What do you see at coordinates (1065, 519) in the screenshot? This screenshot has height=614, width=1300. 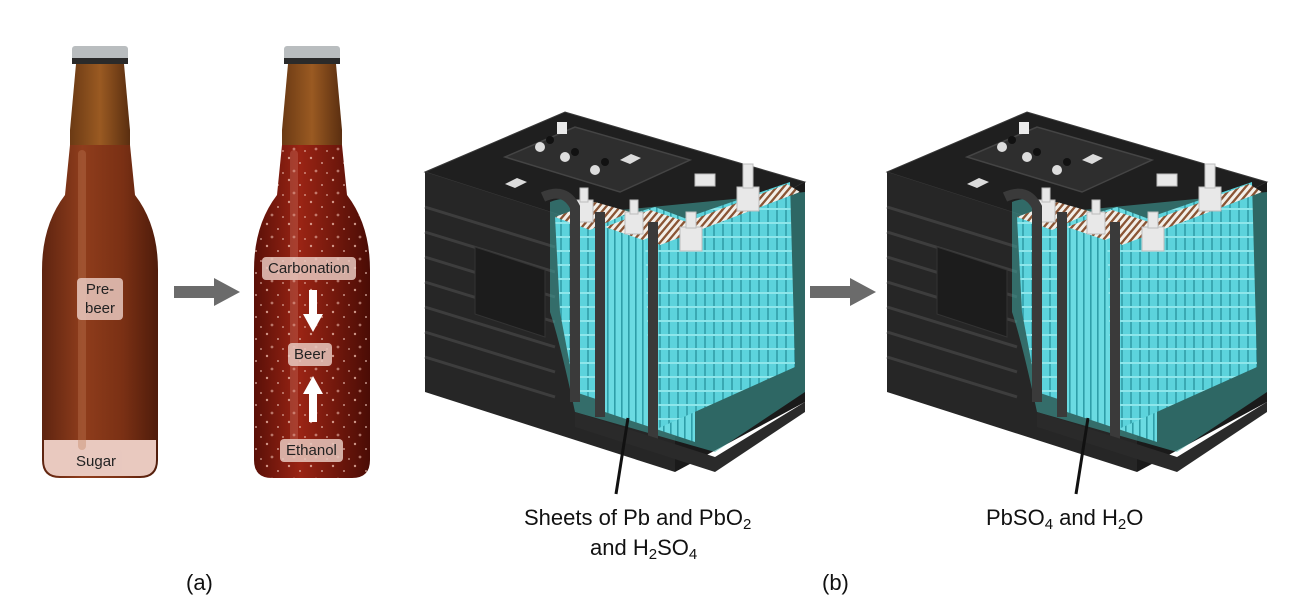 I see `battery-after-label: PbSO4 and H2O` at bounding box center [1065, 519].